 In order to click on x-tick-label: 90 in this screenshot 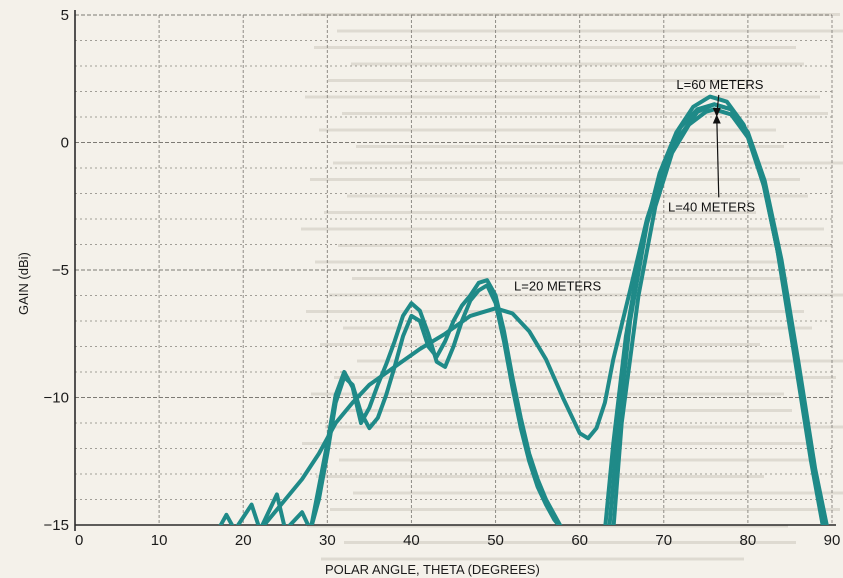, I will do `click(832, 540)`.